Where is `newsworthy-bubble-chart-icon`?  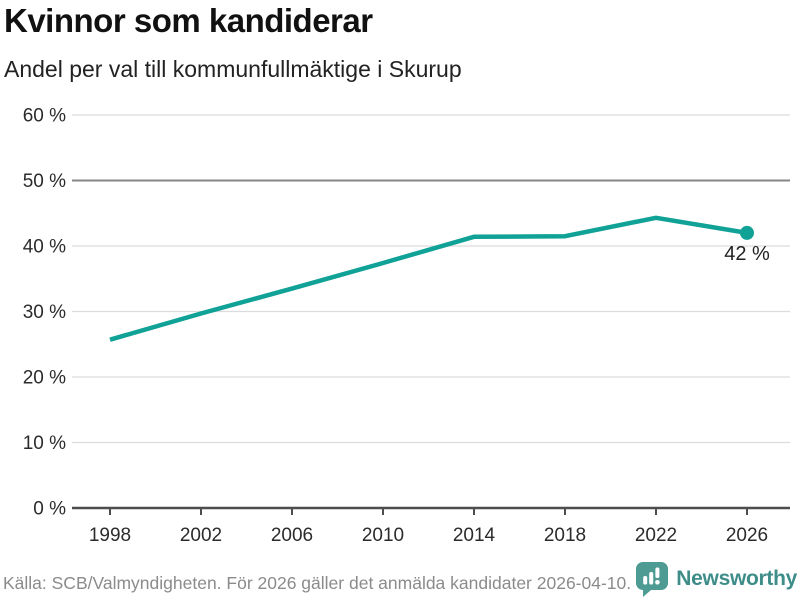 newsworthy-bubble-chart-icon is located at coordinates (652, 579).